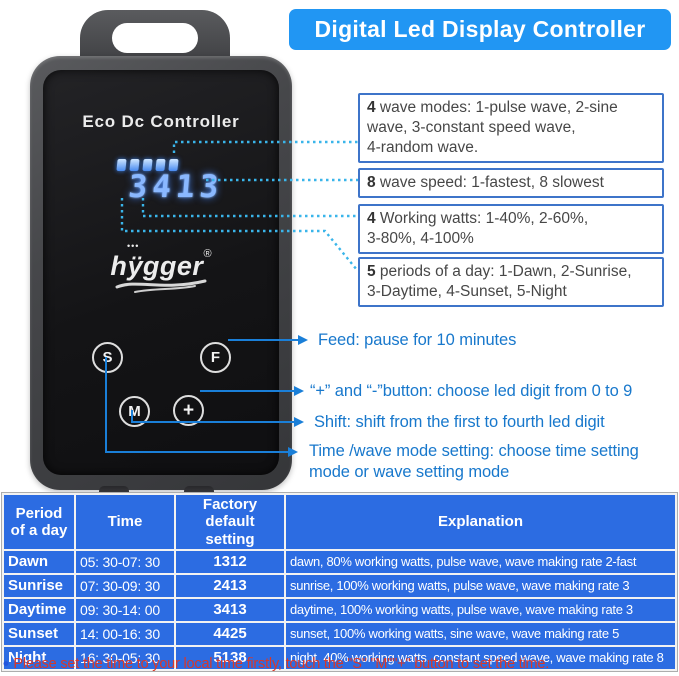 This screenshot has height=676, width=679. Describe the element at coordinates (125, 657) in the screenshot. I see `cell-time: 16: 30-05: 30` at that location.